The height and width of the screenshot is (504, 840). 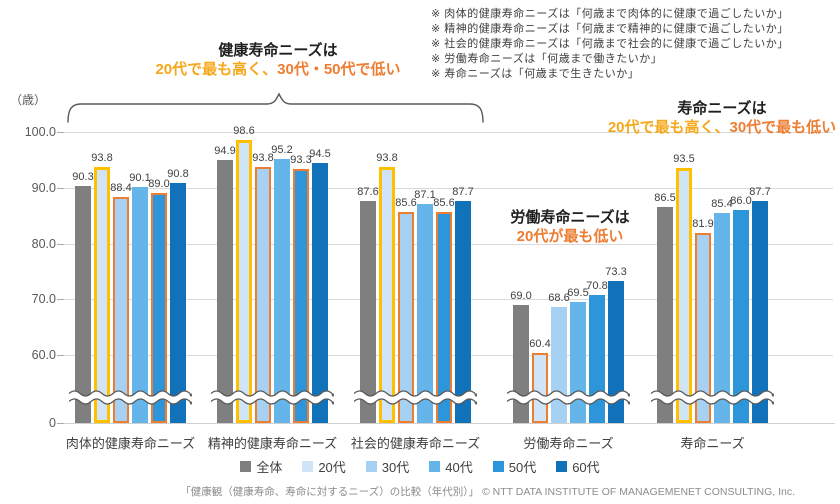 I want to click on annotation-health-needs: 健康寿命ニーズは 20代で最も高く、30代・50代で低い, so click(x=278, y=60).